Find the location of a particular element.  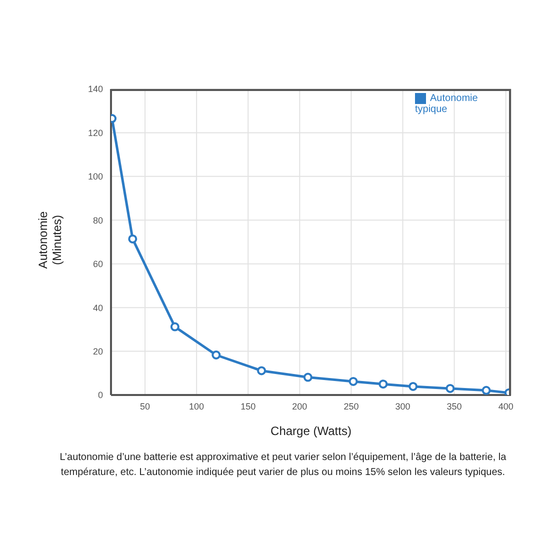

y-tick-label: 100 is located at coordinates (95, 177).